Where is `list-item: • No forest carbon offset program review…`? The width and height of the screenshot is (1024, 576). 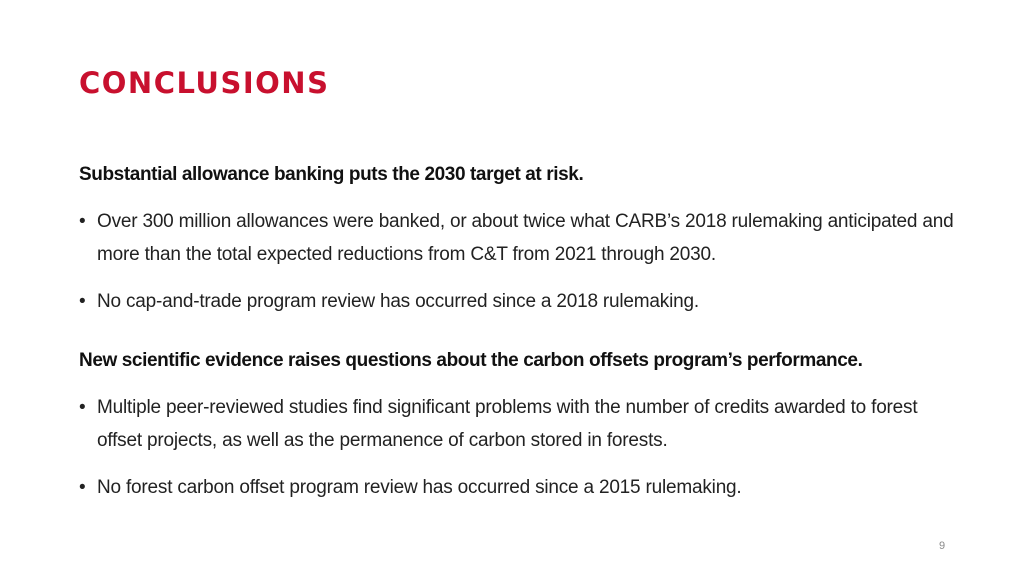 list-item: • No forest carbon offset program review… is located at coordinates (519, 487).